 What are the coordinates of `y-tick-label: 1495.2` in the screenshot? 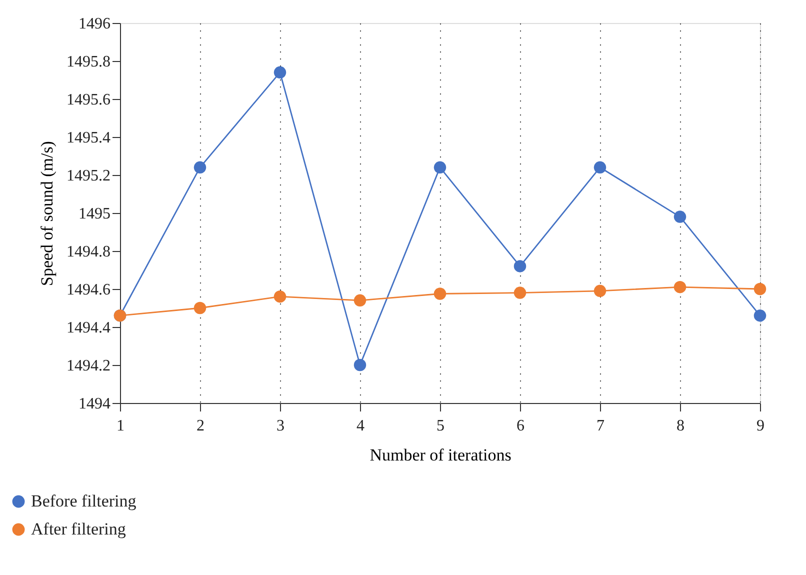 It's located at (88, 176).